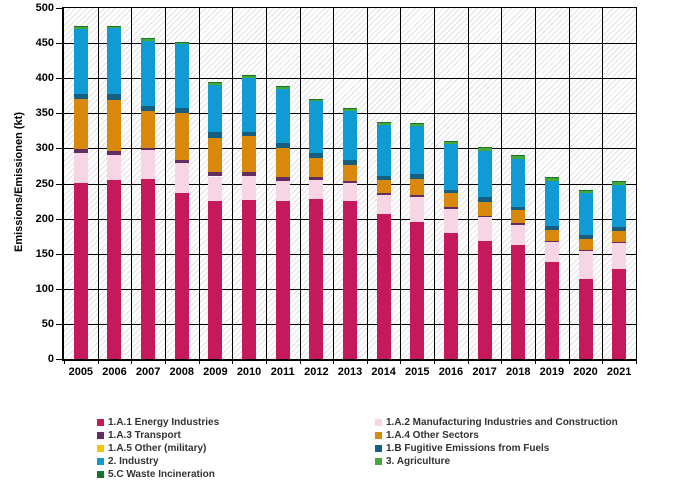 This screenshot has width=677, height=486. I want to click on y-tick-label: 350, so click(44, 113).